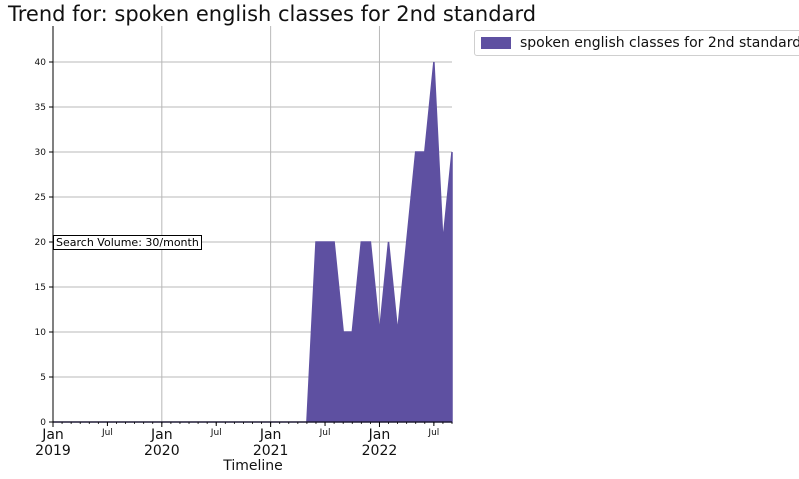 This screenshot has width=799, height=479. Describe the element at coordinates (41, 243) in the screenshot. I see `y-tick-label: 20` at that location.